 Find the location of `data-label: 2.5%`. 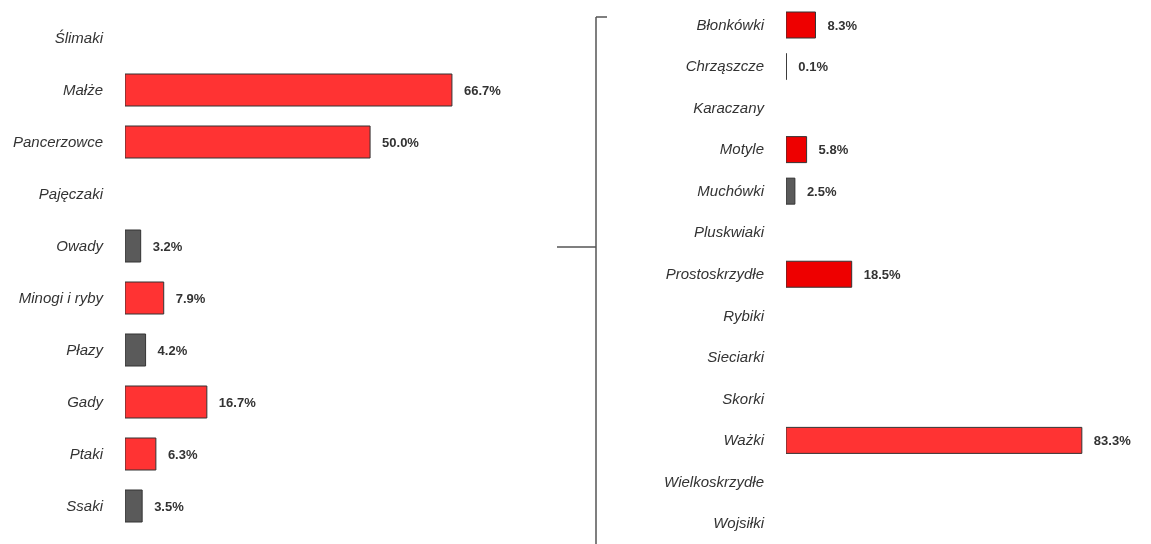

data-label: 2.5% is located at coordinates (821, 191).